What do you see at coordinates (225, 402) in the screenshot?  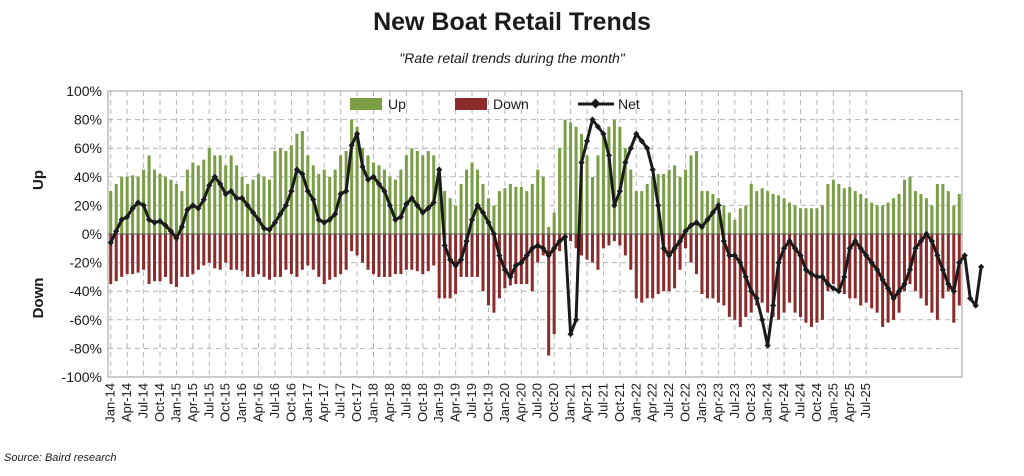 I see `x-tick-label: Oct-15` at bounding box center [225, 402].